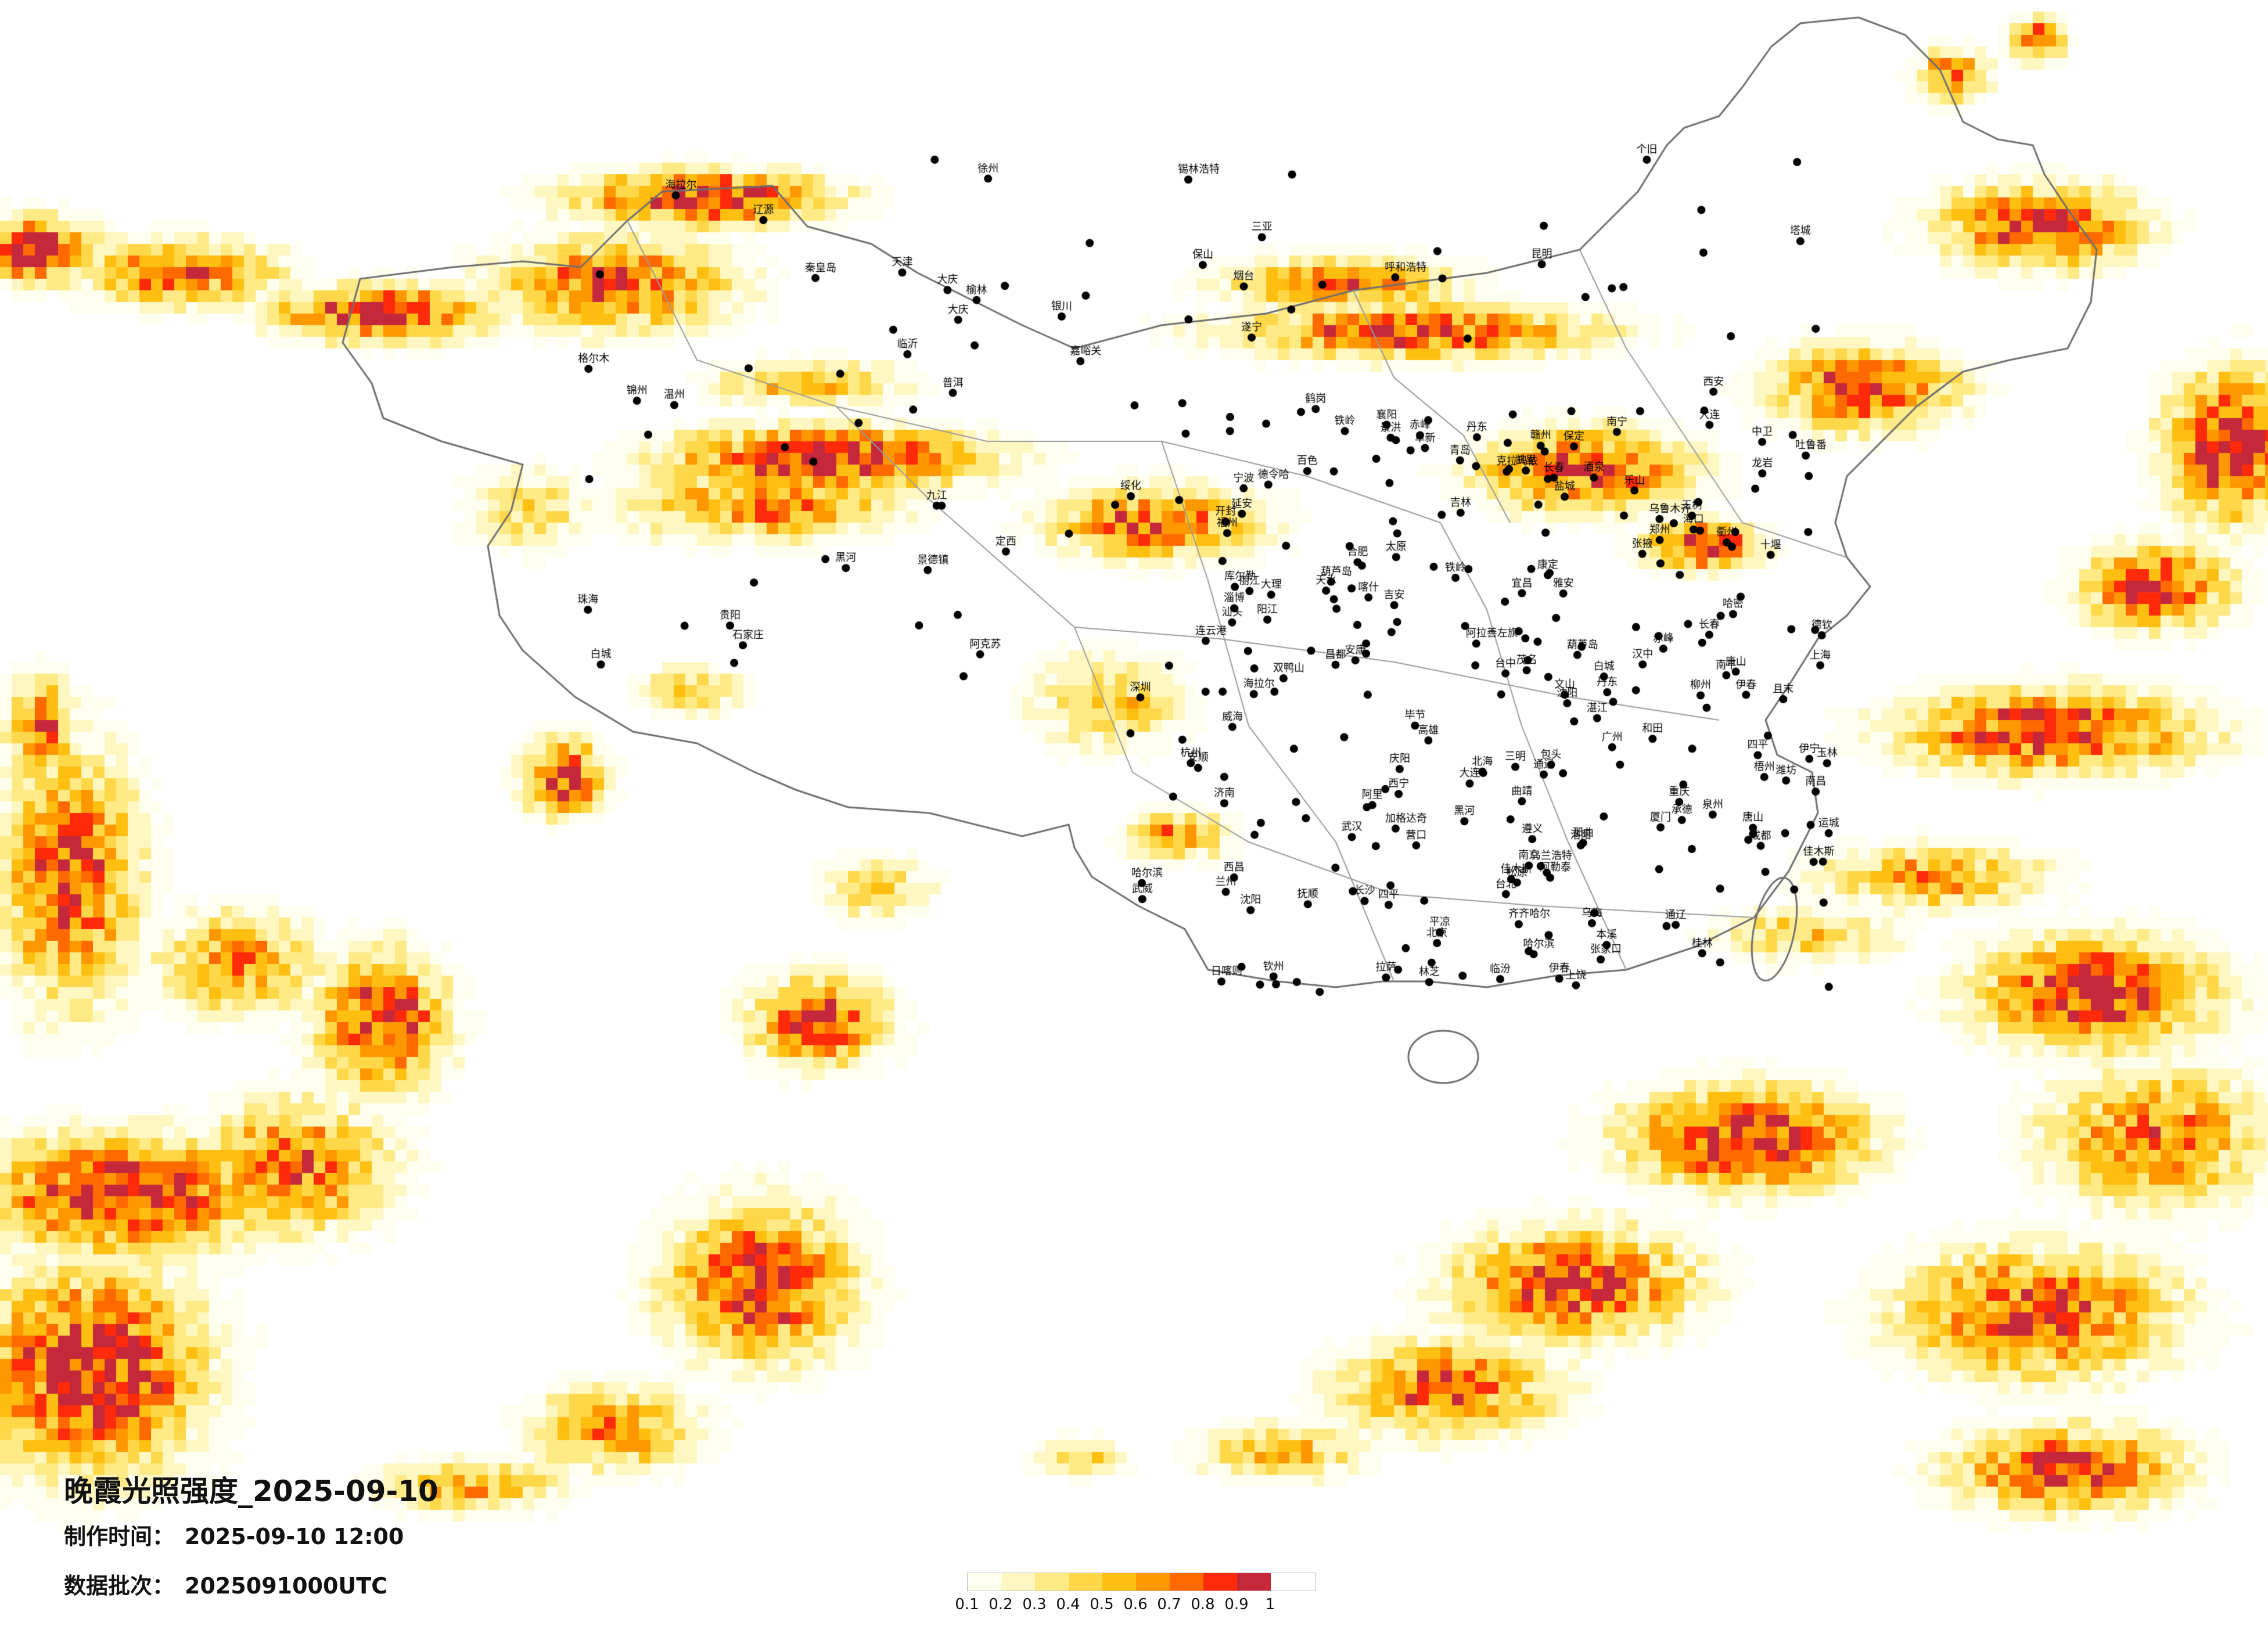  Describe the element at coordinates (1068, 1604) in the screenshot. I see `colorbar-tick-label: 0.4` at that location.